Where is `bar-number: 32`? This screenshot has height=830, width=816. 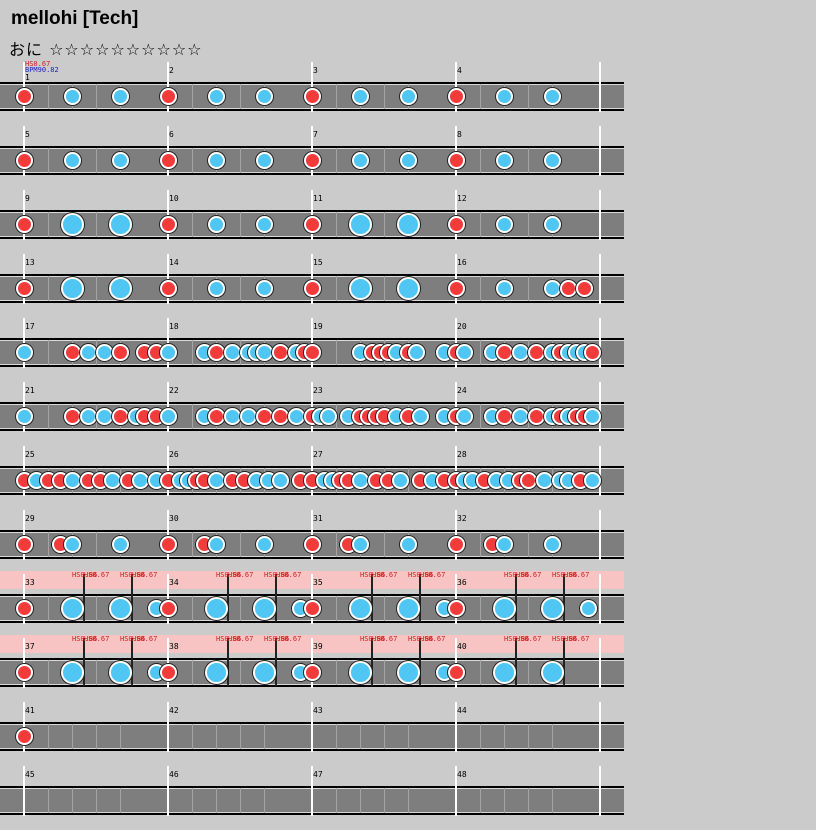
bar-number: 32 is located at coordinates (462, 518).